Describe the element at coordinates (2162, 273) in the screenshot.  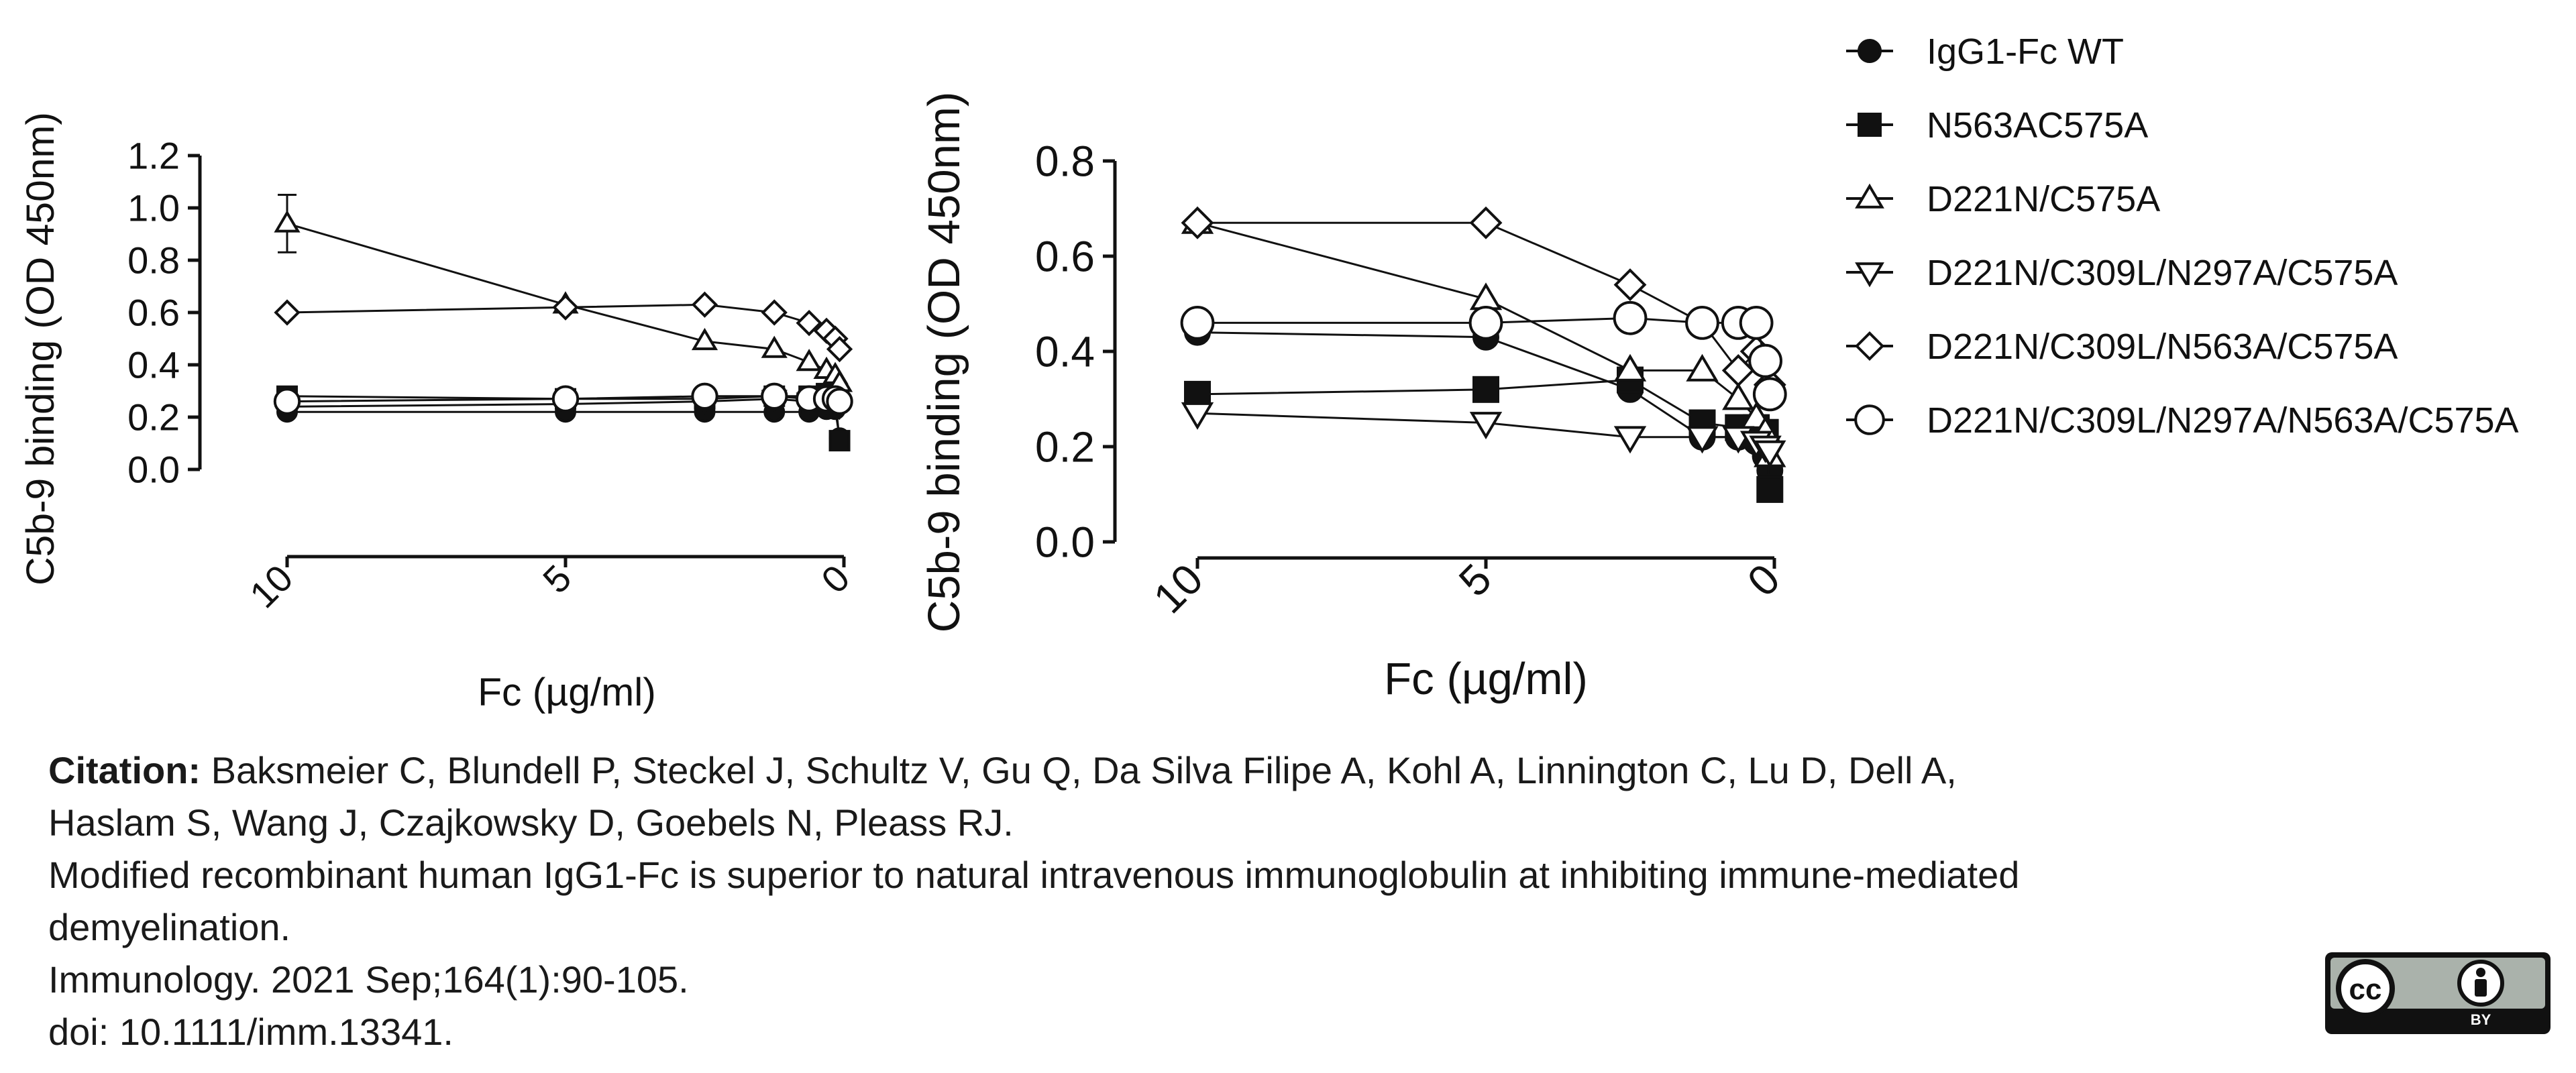
I see `legend-label: D221N/C309L/N297A/C575A` at that location.